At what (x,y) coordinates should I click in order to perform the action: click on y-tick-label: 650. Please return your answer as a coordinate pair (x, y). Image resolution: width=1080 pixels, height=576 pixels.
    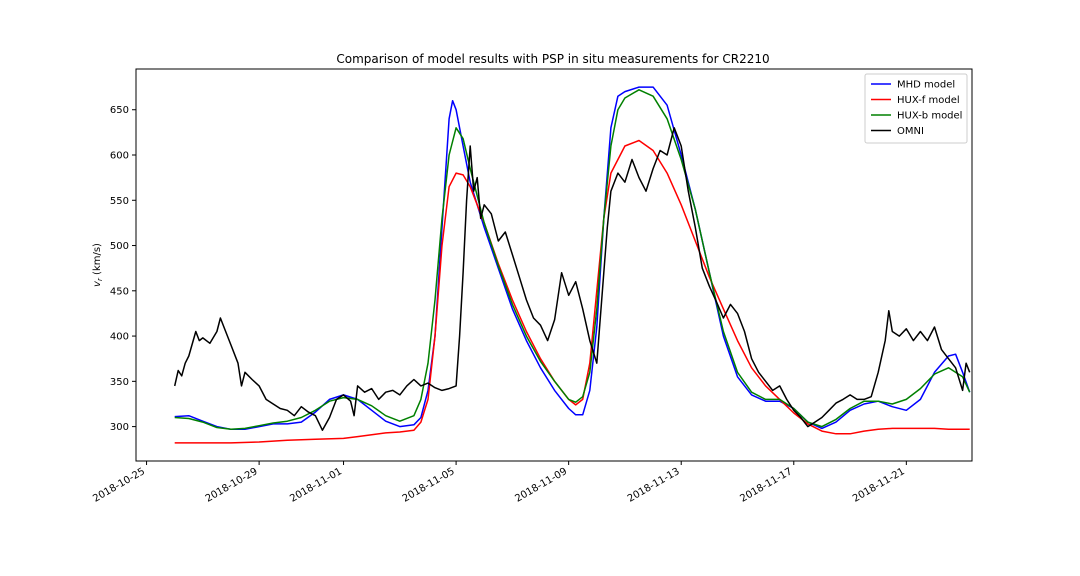
    Looking at the image, I should click on (119, 110).